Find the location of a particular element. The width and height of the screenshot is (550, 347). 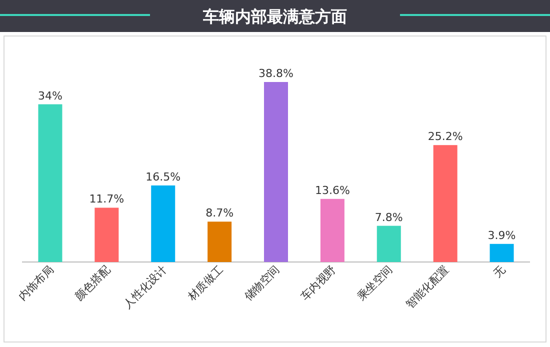

data-label: 8.7% is located at coordinates (220, 213).